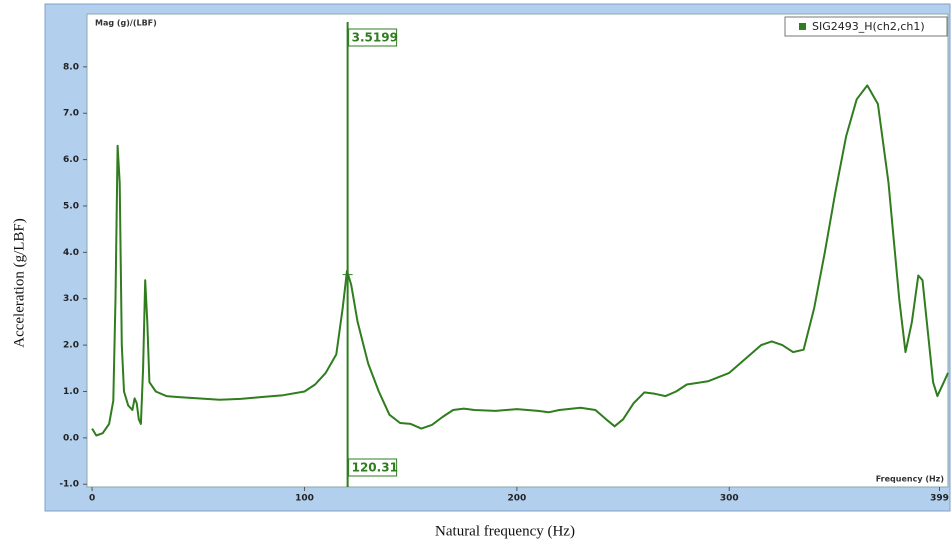 This screenshot has height=544, width=951. What do you see at coordinates (71, 392) in the screenshot?
I see `y-tick-label: 1.0` at bounding box center [71, 392].